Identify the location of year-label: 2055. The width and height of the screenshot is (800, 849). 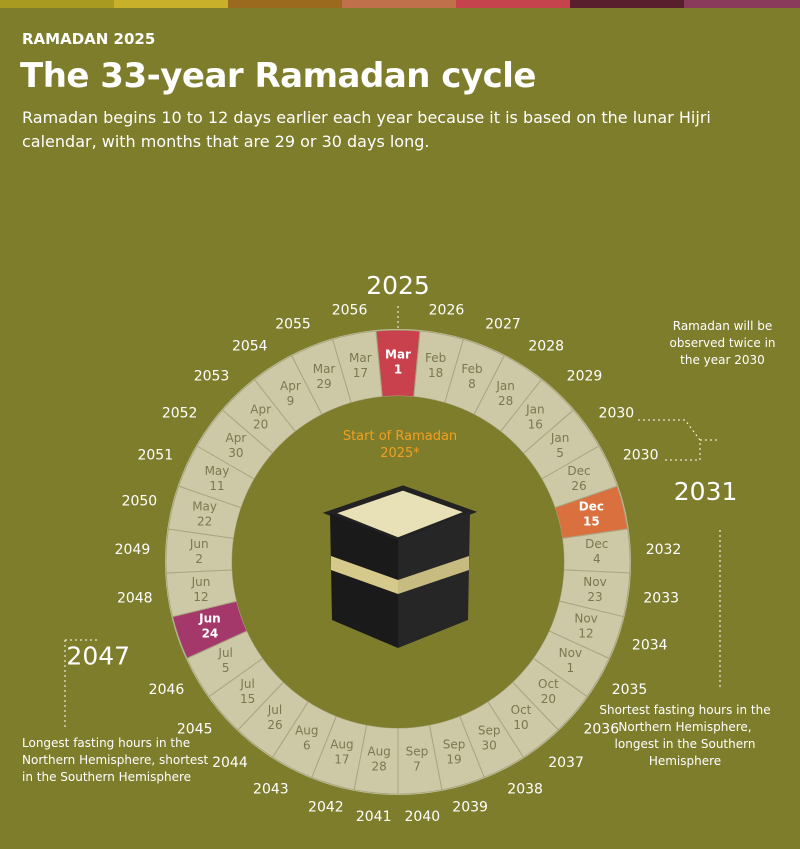
(293, 324).